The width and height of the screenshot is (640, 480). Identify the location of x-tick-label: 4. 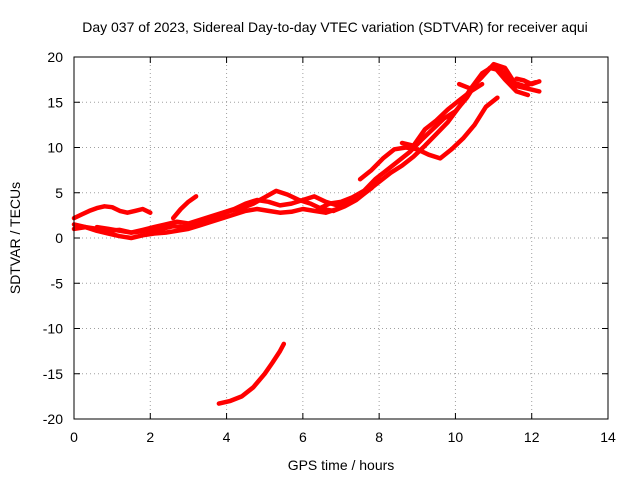
(227, 437).